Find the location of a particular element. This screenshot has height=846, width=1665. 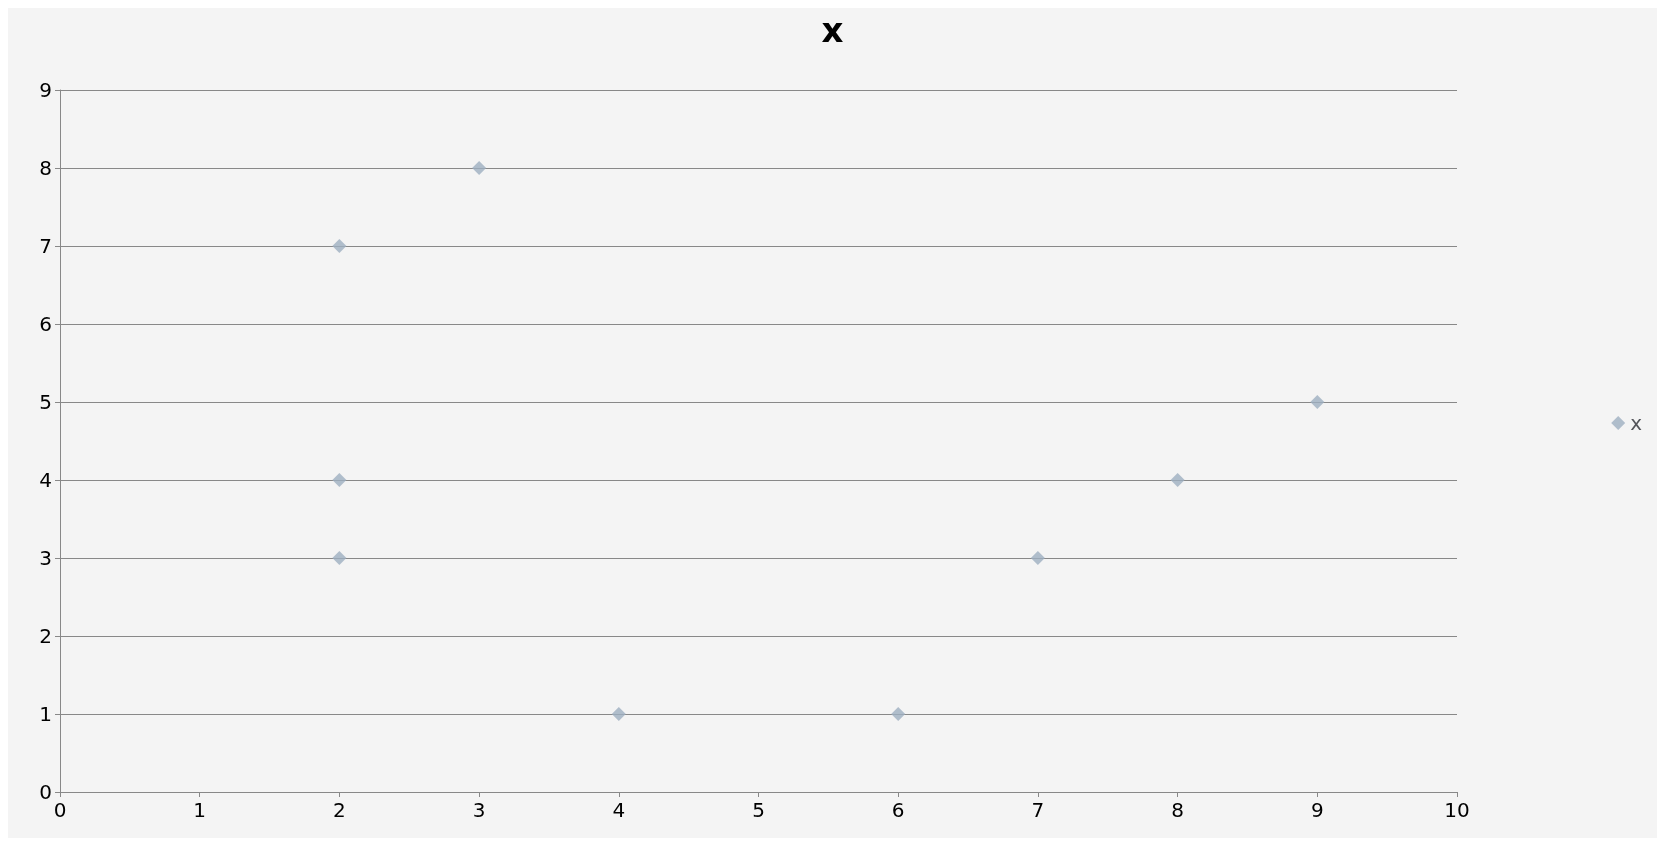

y-tick-label: 8 is located at coordinates (45, 168).